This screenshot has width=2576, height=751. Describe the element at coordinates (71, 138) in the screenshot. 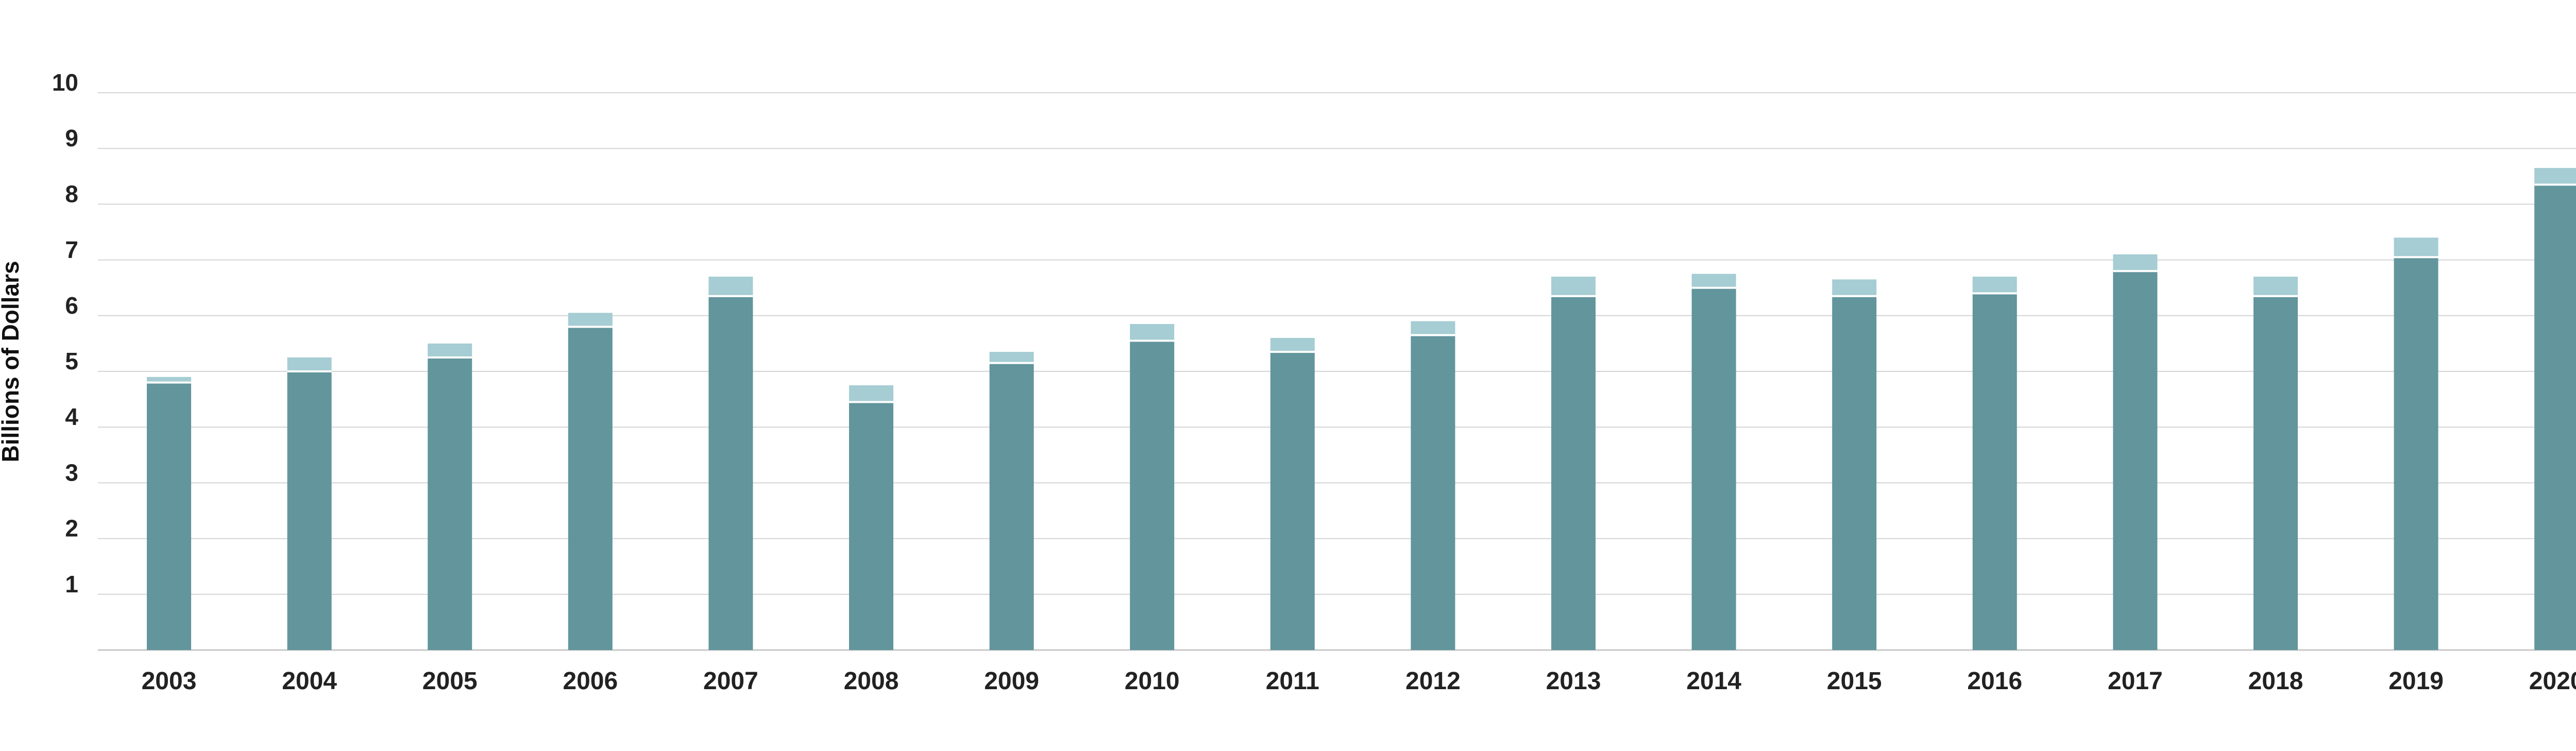

I see `y-tick-label: 9` at that location.